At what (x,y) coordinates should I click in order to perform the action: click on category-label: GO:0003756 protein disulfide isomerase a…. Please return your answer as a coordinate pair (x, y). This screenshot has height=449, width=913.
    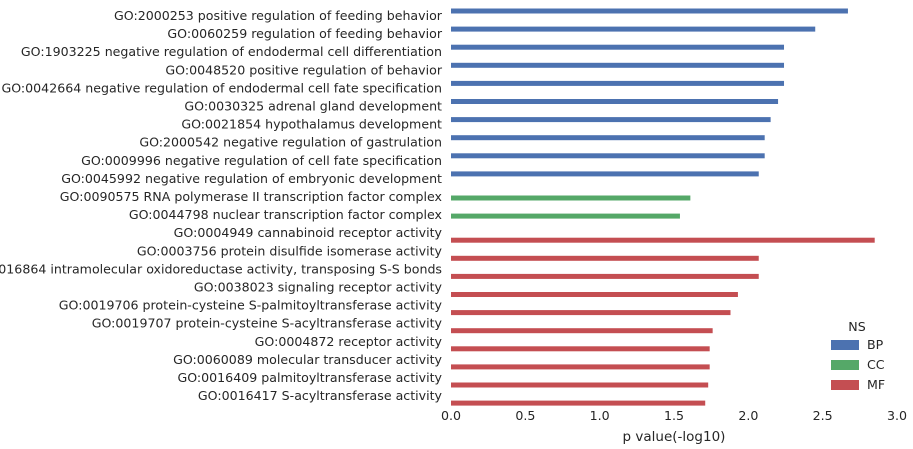
    Looking at the image, I should click on (290, 250).